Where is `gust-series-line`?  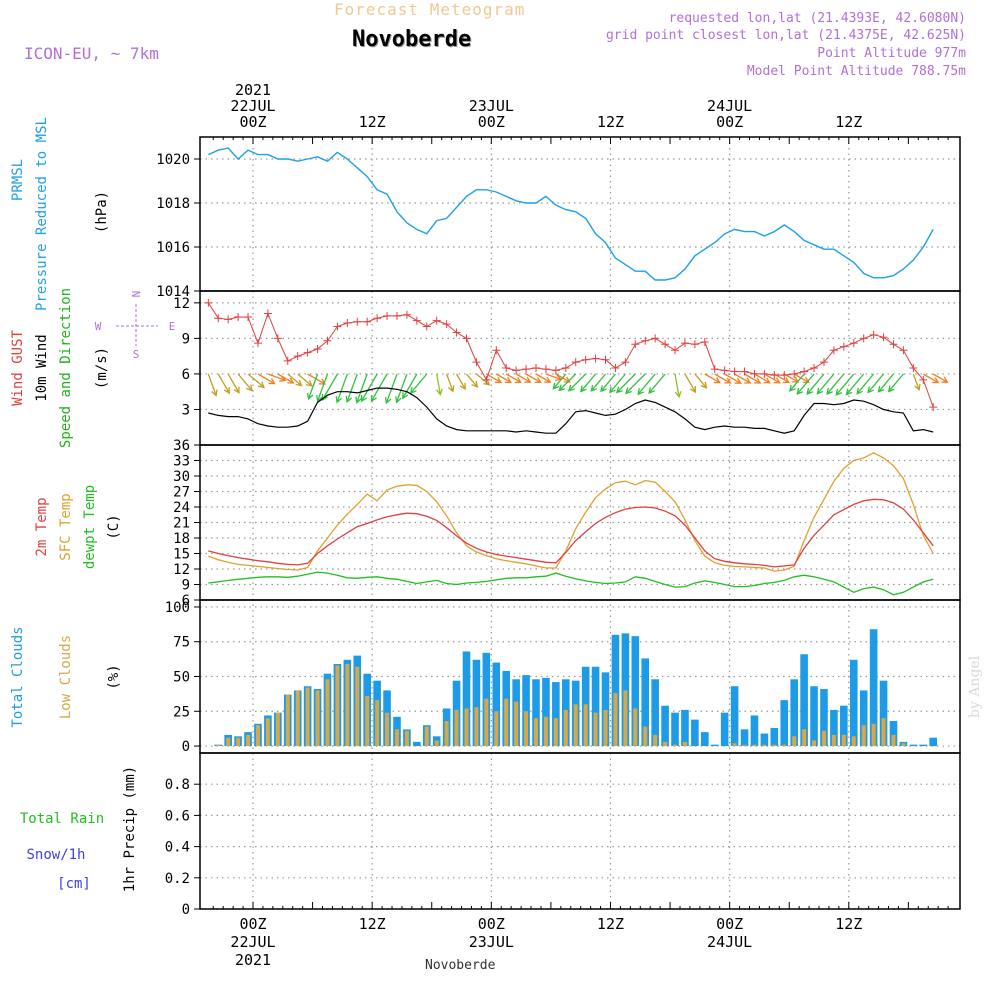 gust-series-line is located at coordinates (570, 355).